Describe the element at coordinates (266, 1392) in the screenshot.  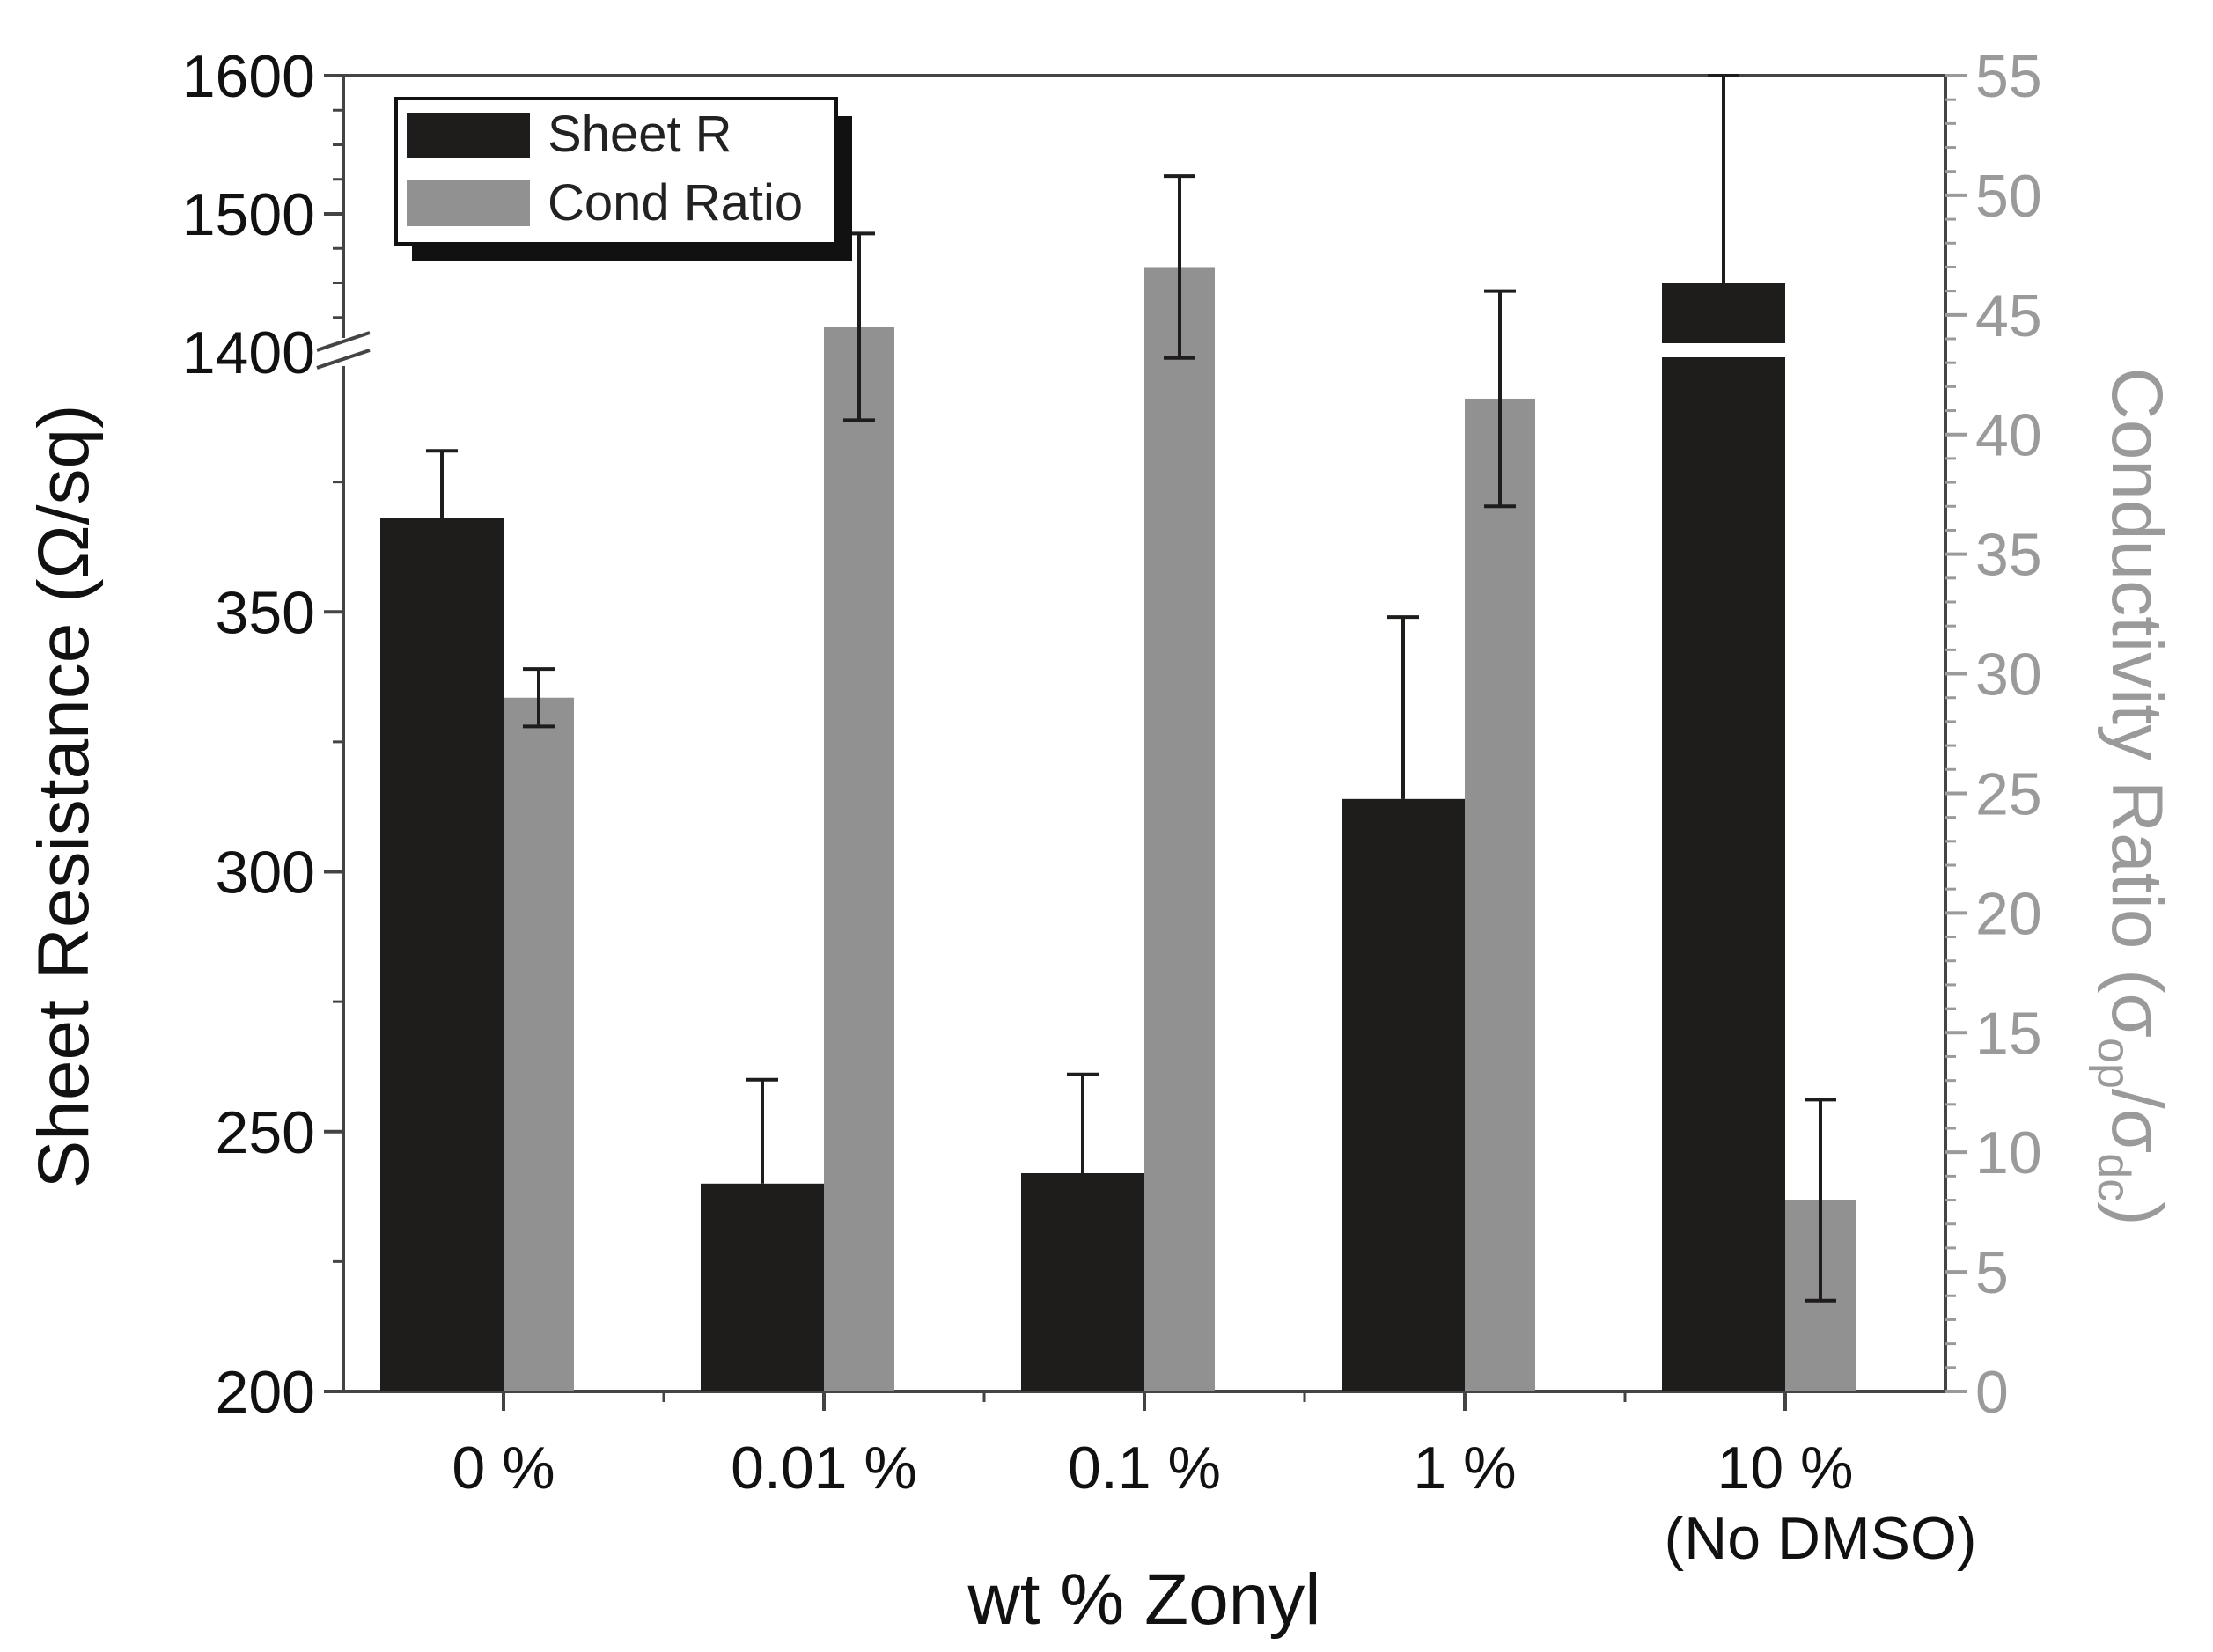
I see `y-left-tick-label: 200` at that location.